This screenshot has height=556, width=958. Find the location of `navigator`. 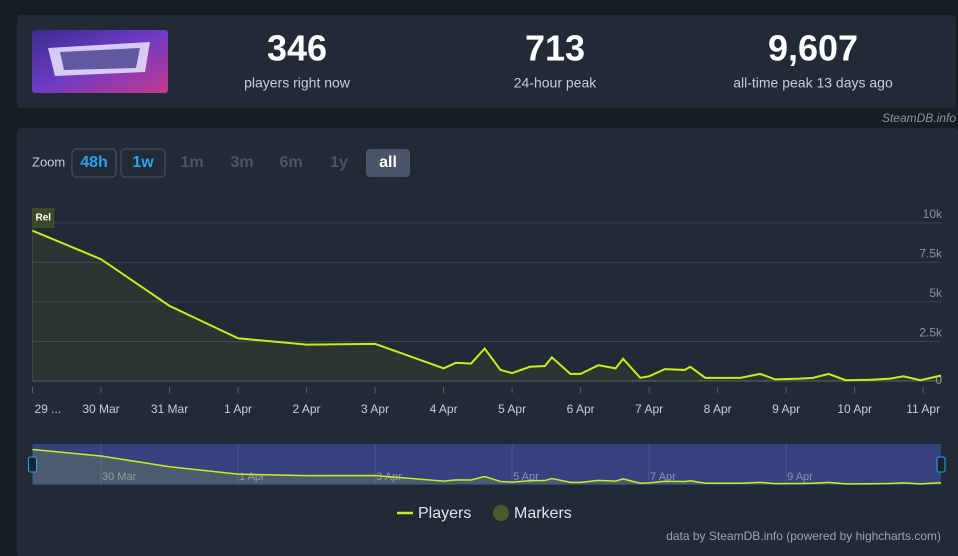

navigator is located at coordinates (487, 464).